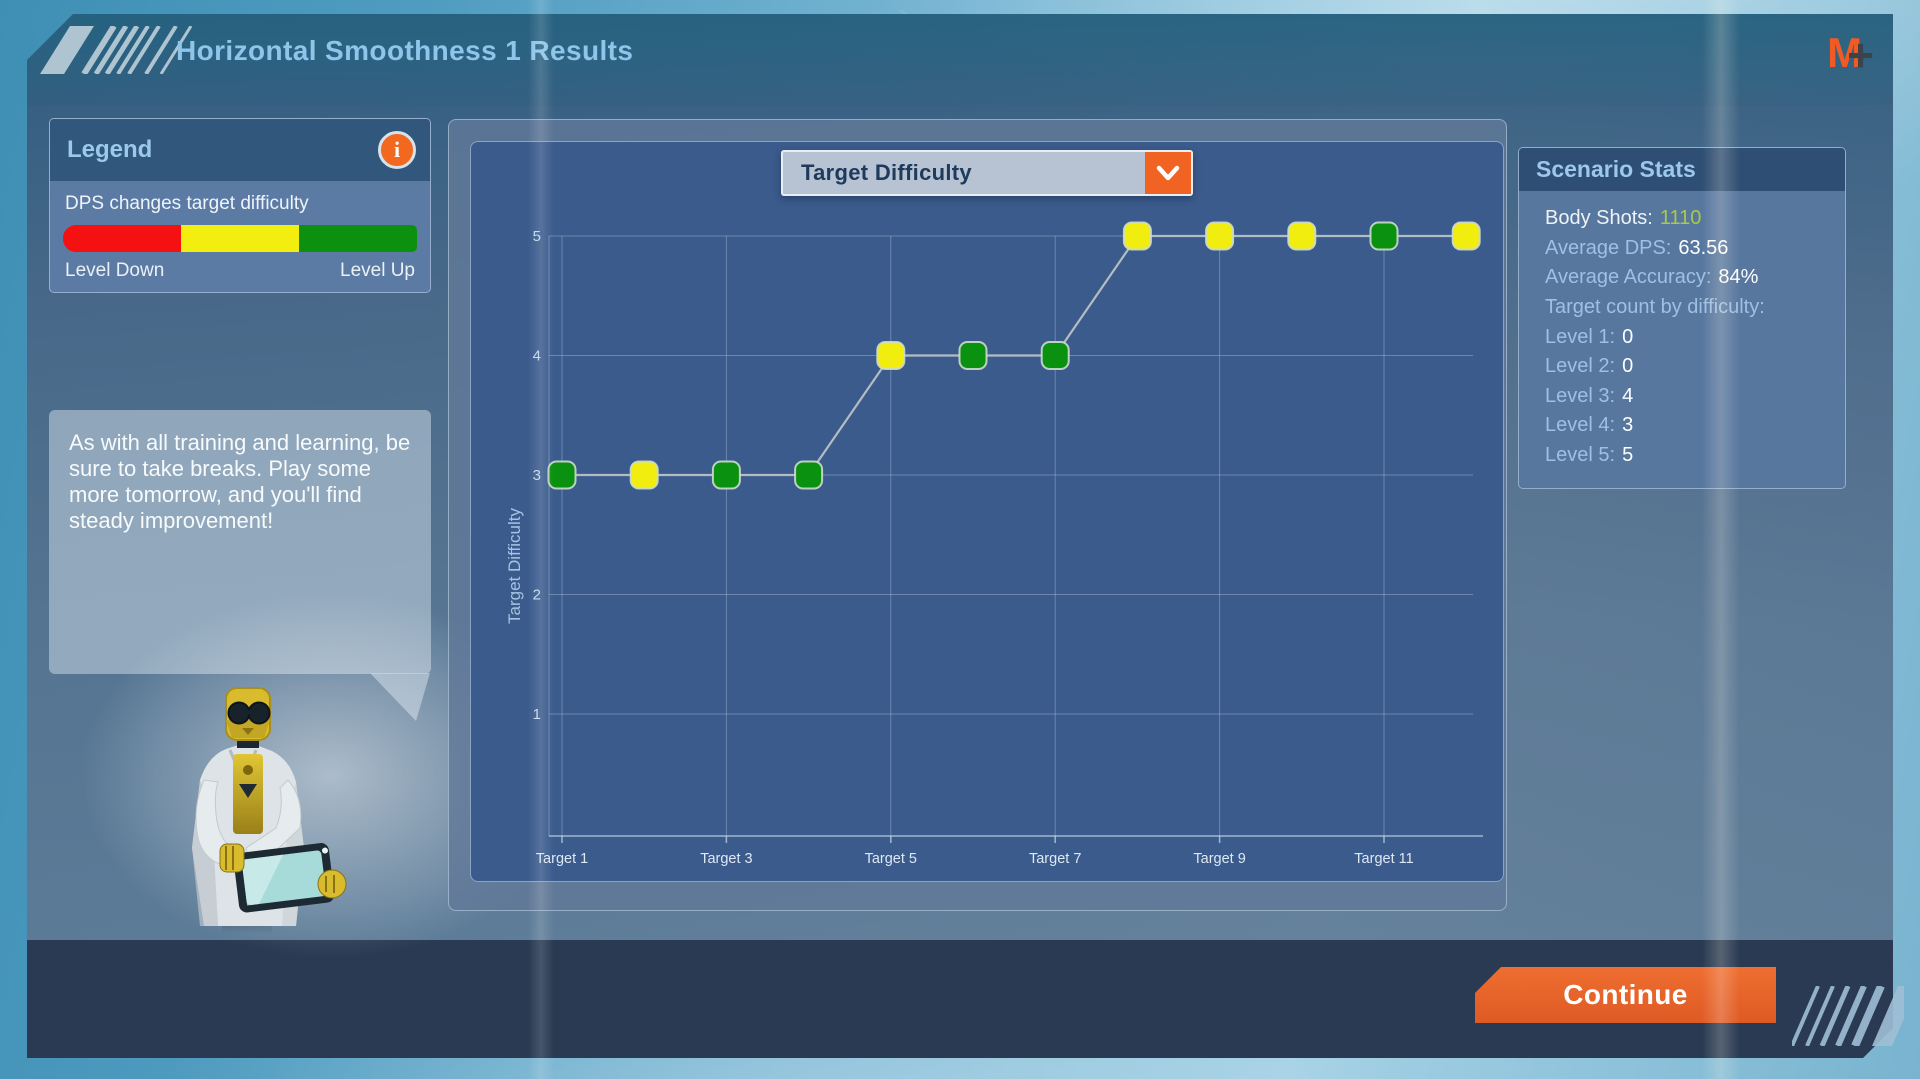 The width and height of the screenshot is (1920, 1079). What do you see at coordinates (269, 810) in the screenshot?
I see `scientist-robot-illustration` at bounding box center [269, 810].